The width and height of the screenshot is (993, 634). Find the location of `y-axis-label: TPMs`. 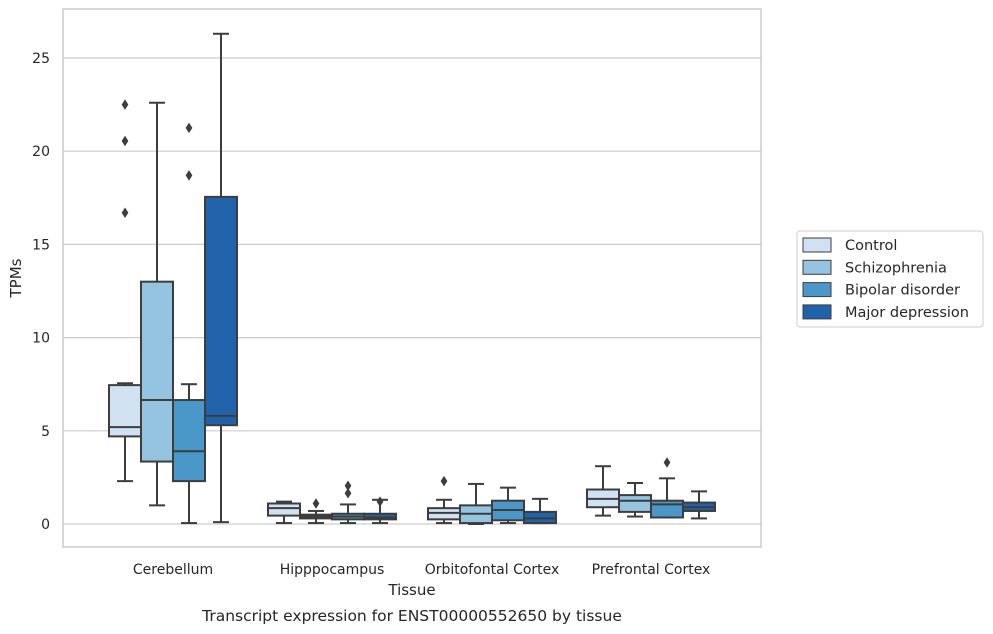

y-axis-label: TPMs is located at coordinates (16, 278).